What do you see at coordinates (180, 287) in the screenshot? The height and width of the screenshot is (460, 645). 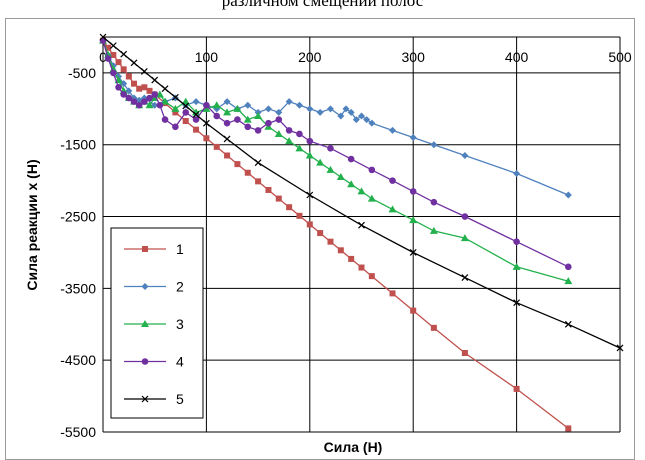 I see `legend-label: 2` at bounding box center [180, 287].